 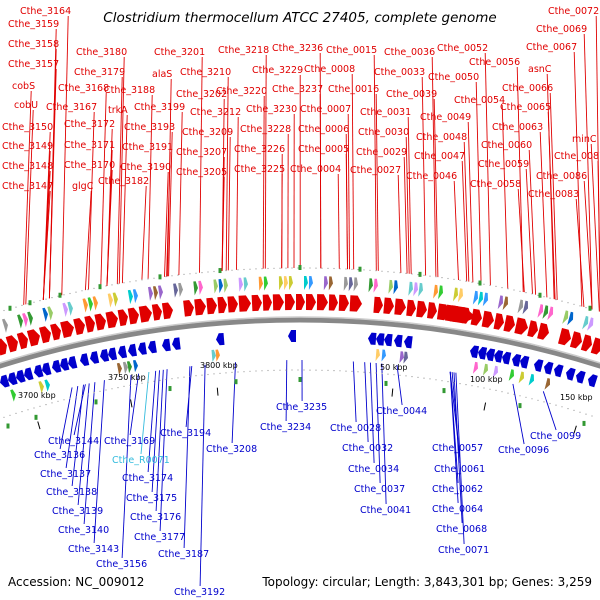 I want to click on forward-gene-label: Cthe_3167, so click(x=71, y=107).